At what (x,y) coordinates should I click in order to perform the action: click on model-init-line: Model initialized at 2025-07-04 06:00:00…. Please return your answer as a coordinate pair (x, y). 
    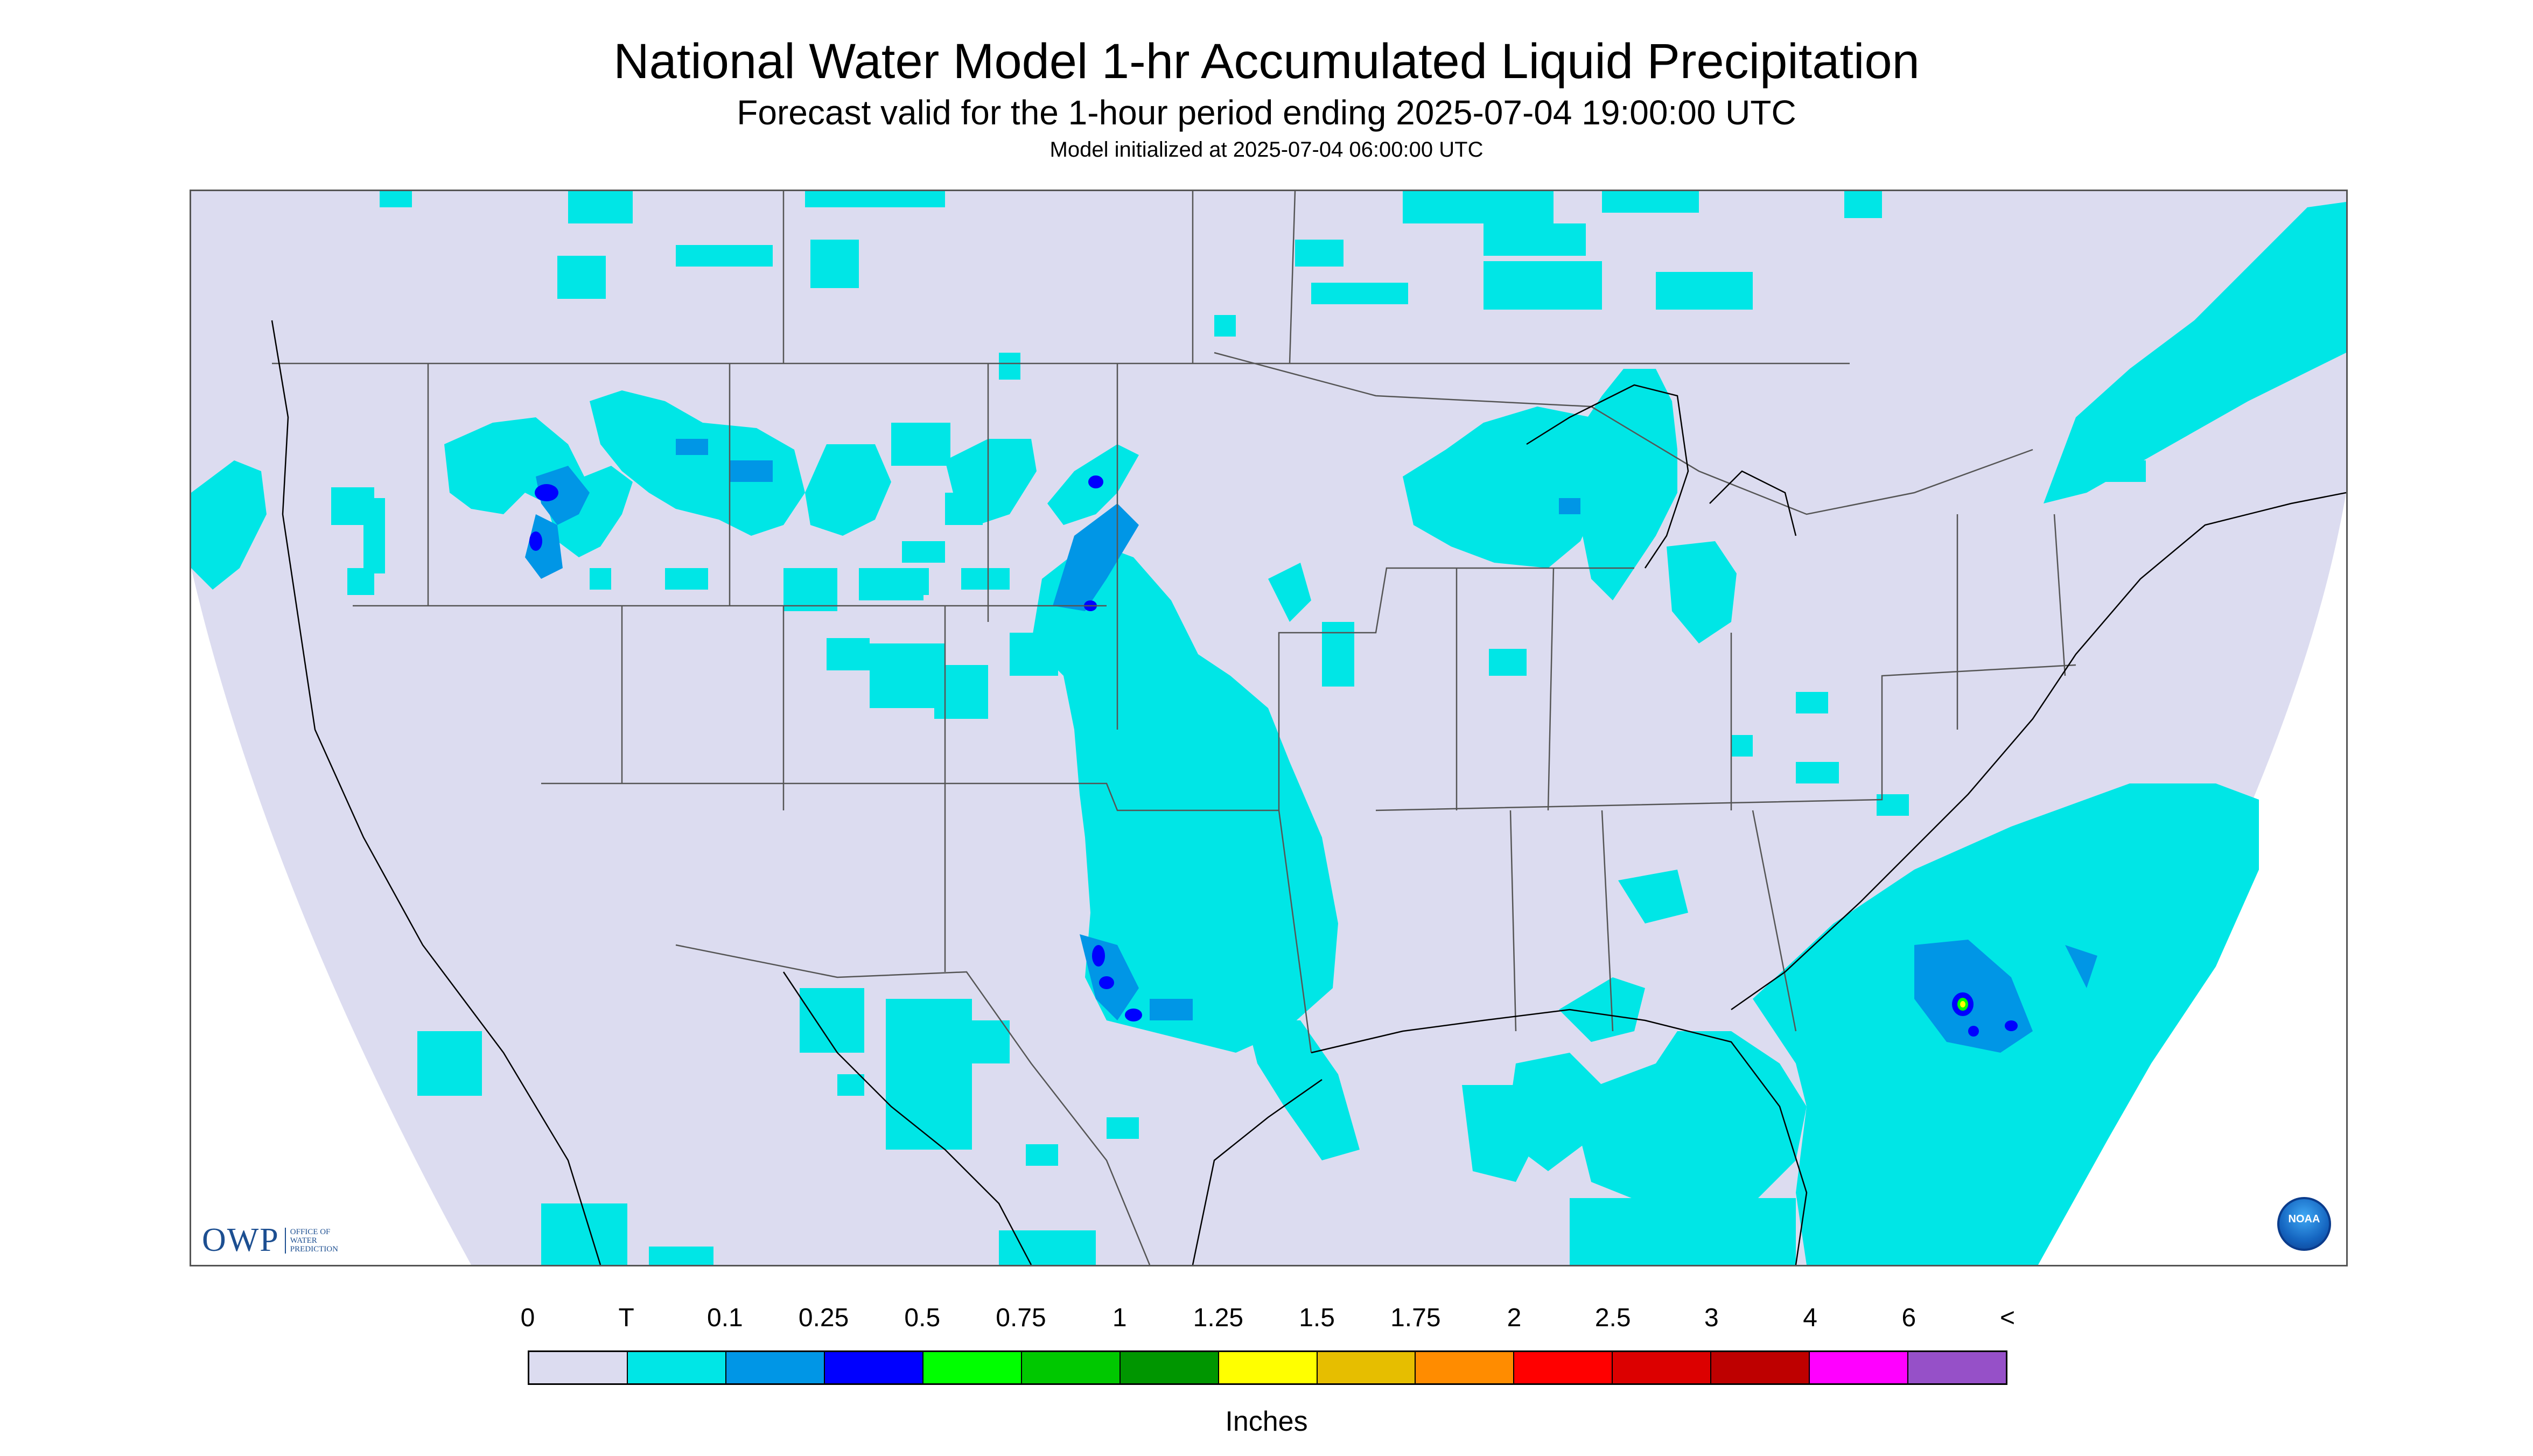
    Looking at the image, I should click on (1266, 150).